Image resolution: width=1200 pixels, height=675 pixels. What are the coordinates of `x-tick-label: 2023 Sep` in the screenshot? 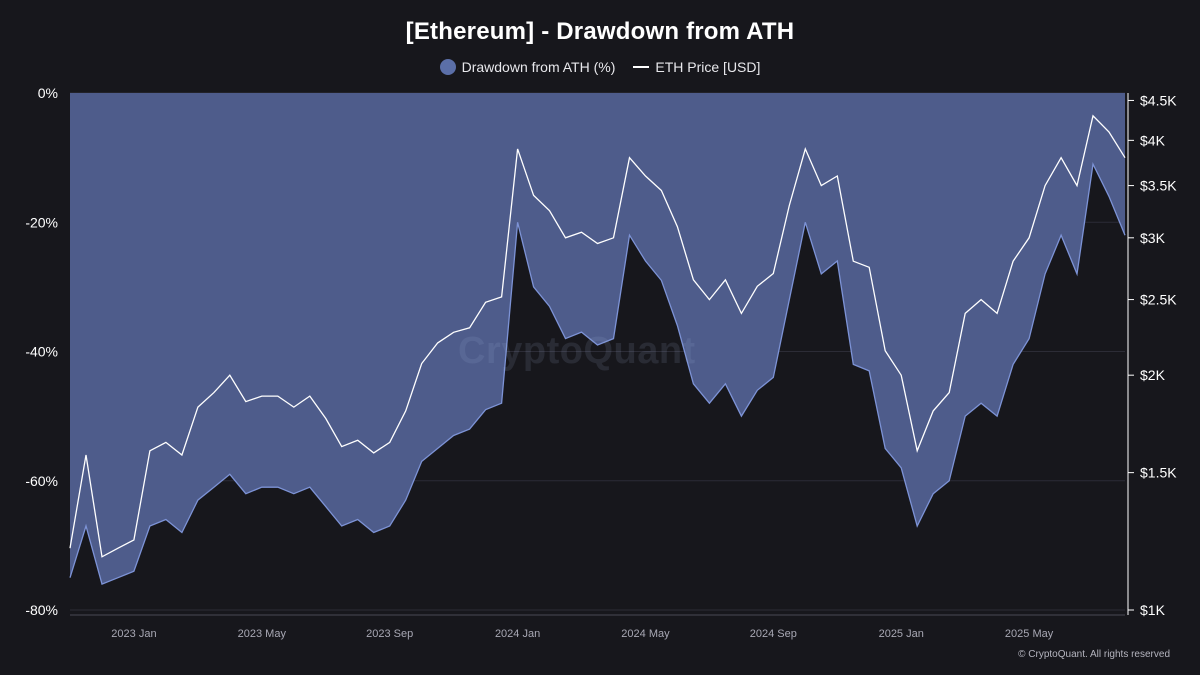 It's located at (389, 634).